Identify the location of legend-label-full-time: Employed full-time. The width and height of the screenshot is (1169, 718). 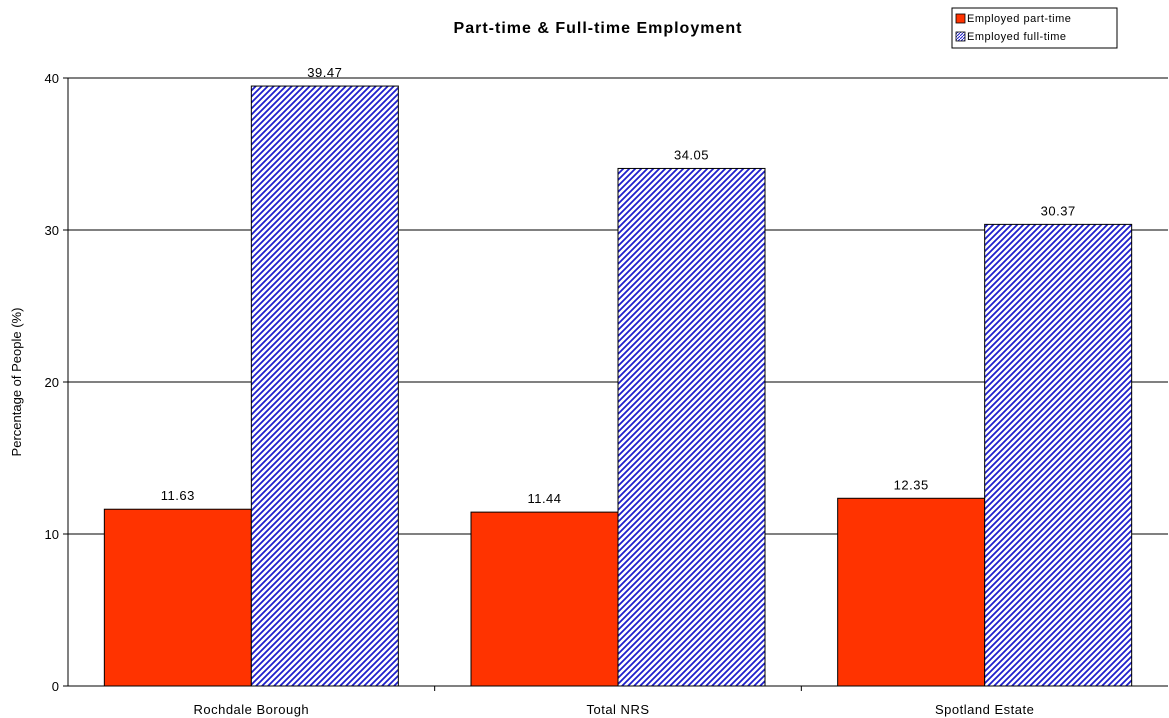
(1016, 37).